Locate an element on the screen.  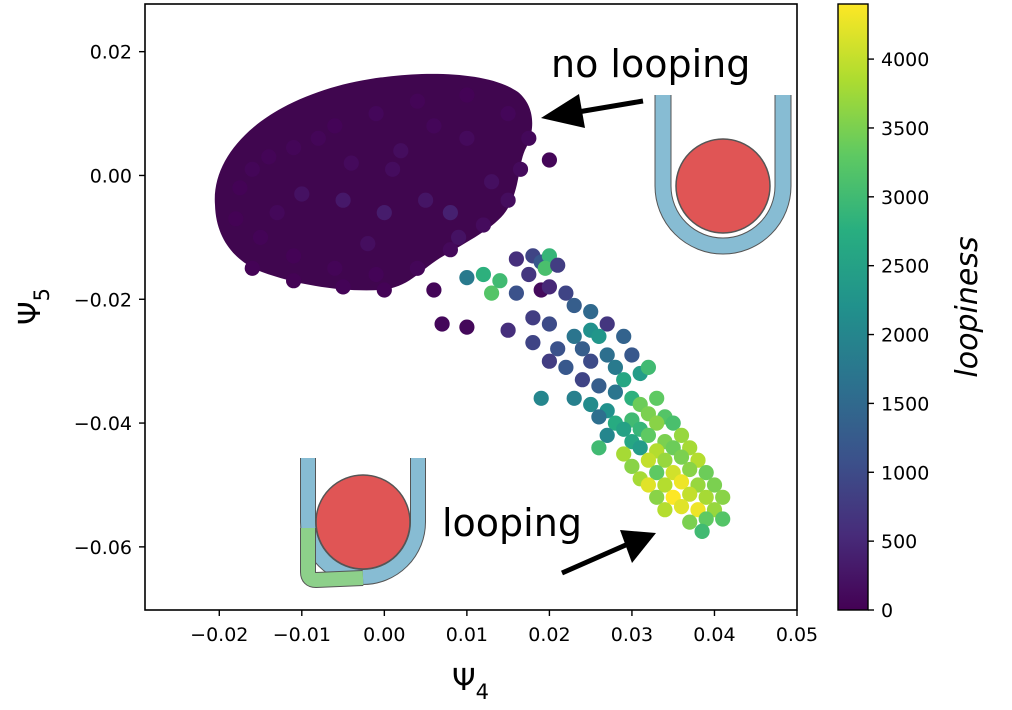
x-tick-label: 0.01 is located at coordinates (467, 635).